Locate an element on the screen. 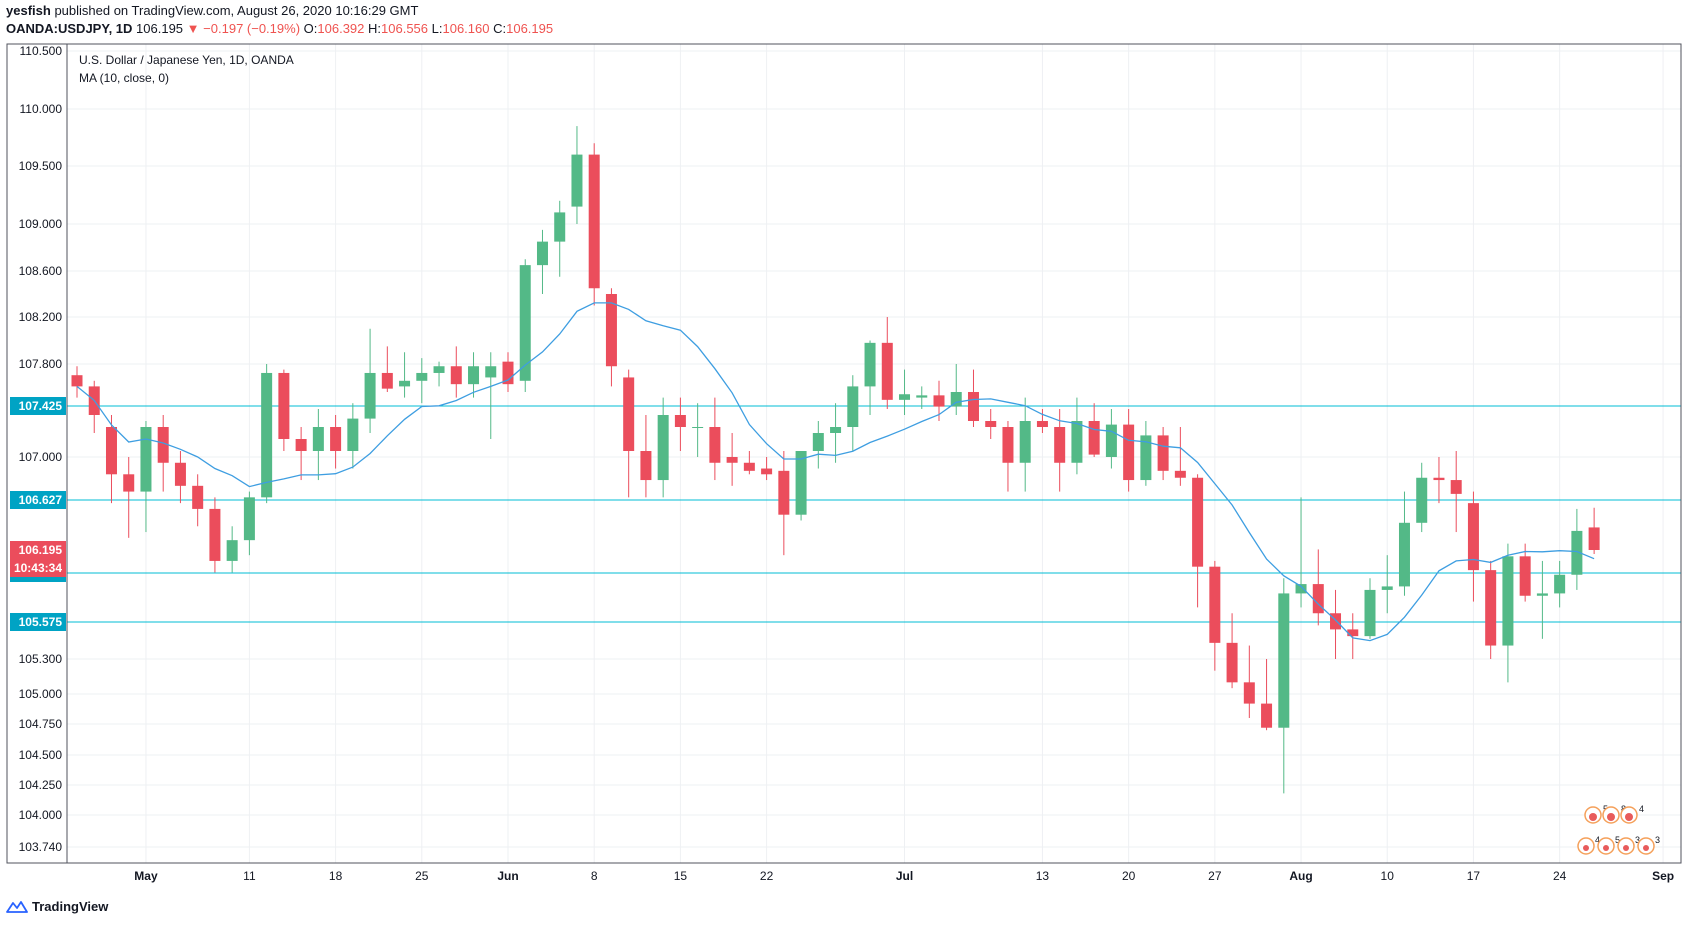  time-tick-label: 22 is located at coordinates (767, 876).